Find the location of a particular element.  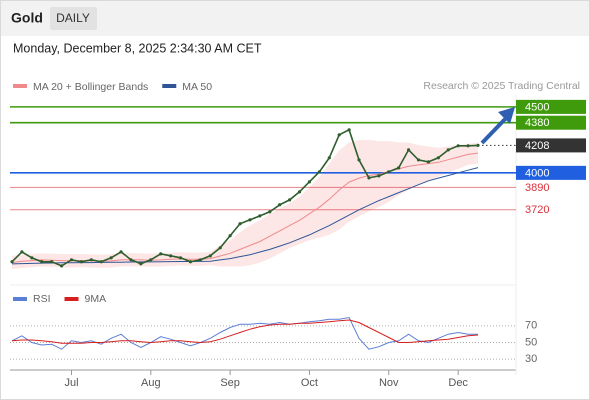

level-label: 3720 is located at coordinates (537, 210).